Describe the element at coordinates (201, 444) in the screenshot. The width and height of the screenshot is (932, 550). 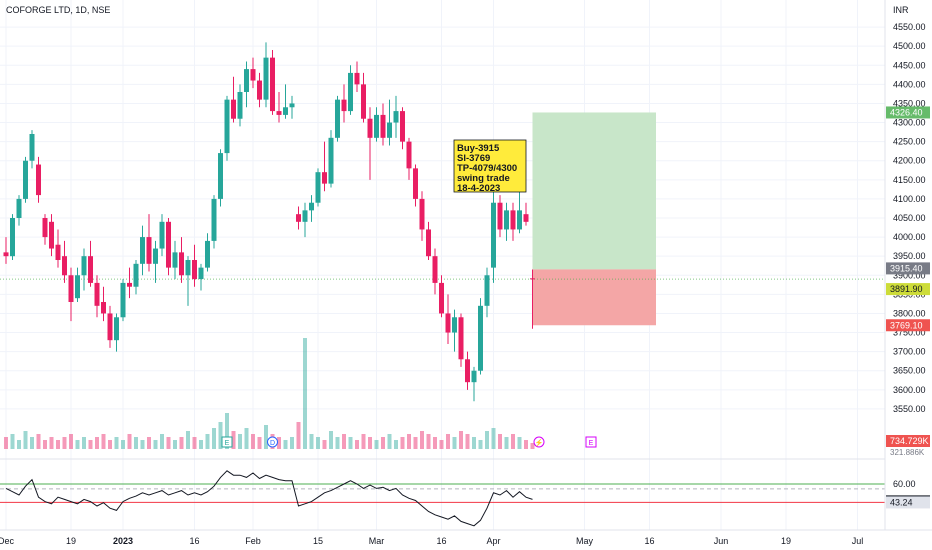
I see `volume-bar` at that location.